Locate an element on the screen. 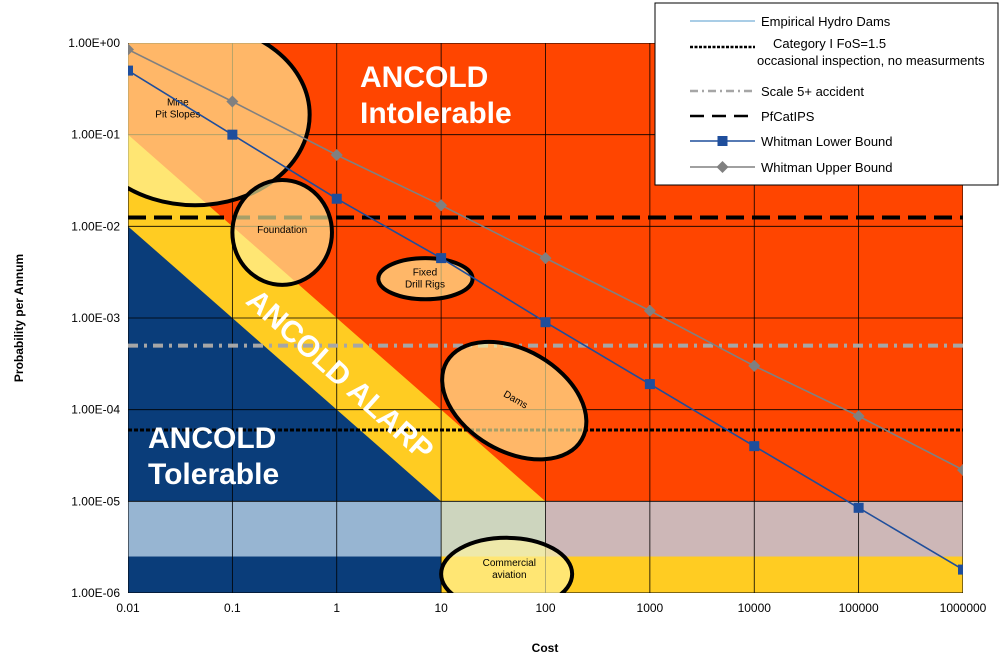  dams-ellipse is located at coordinates (514, 400).